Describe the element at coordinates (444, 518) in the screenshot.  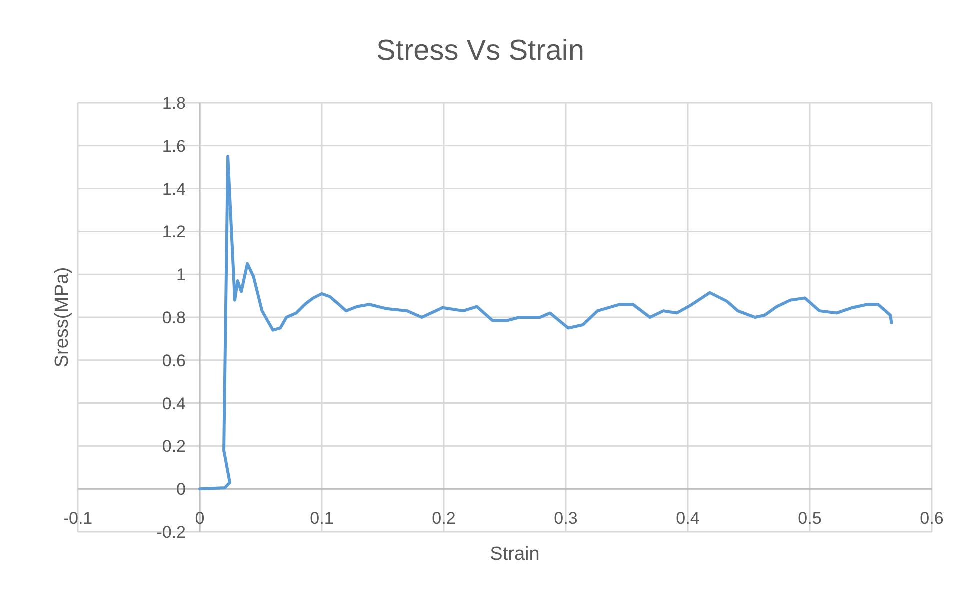
I see `x-tick-label: 0.2` at that location.